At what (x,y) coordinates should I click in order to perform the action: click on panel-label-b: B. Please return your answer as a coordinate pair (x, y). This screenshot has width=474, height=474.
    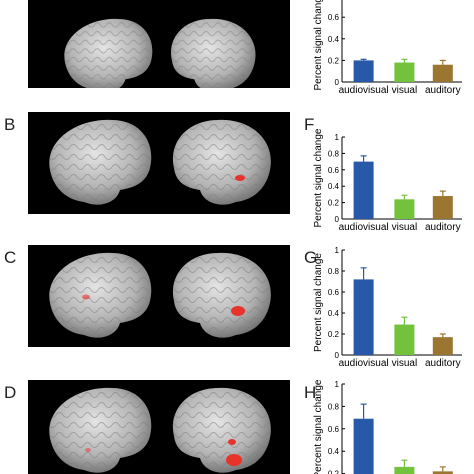
    Looking at the image, I should click on (10, 124).